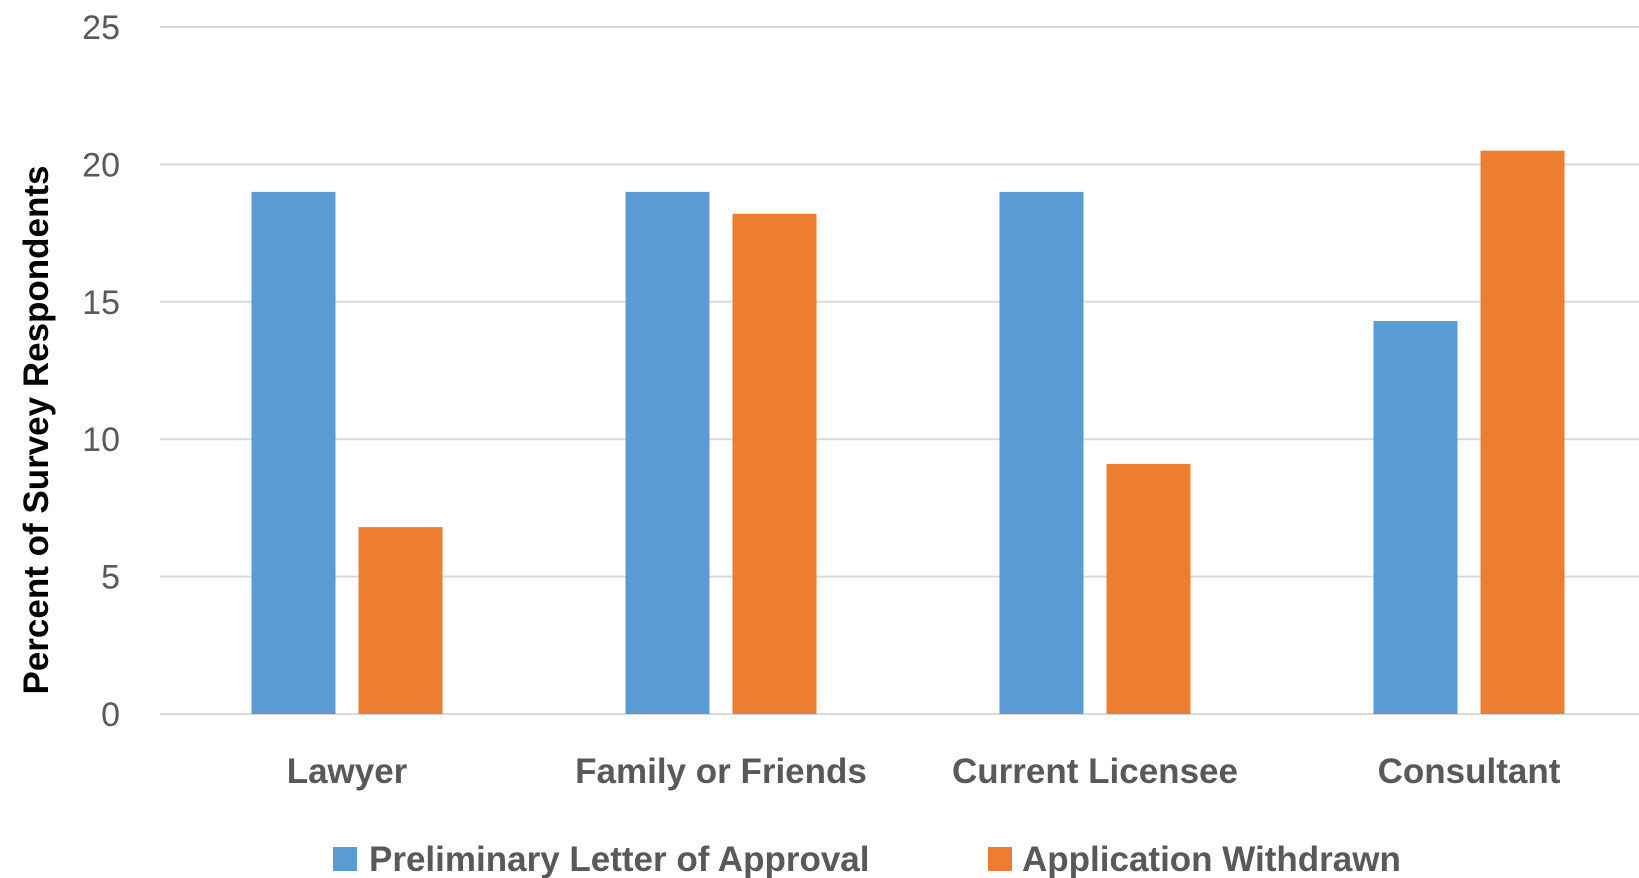 The image size is (1639, 878). I want to click on y-axis-title: Percent of Survey Respondents, so click(36, 429).